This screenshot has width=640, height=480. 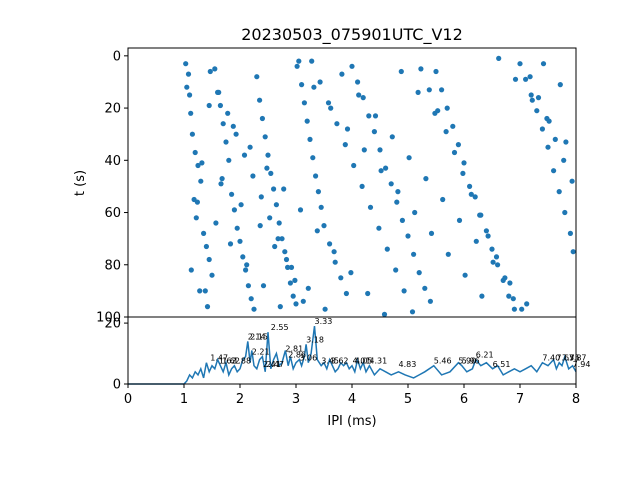 What do you see at coordinates (117, 56) in the screenshot?
I see `scatter-y-tick-label: 0` at bounding box center [117, 56].